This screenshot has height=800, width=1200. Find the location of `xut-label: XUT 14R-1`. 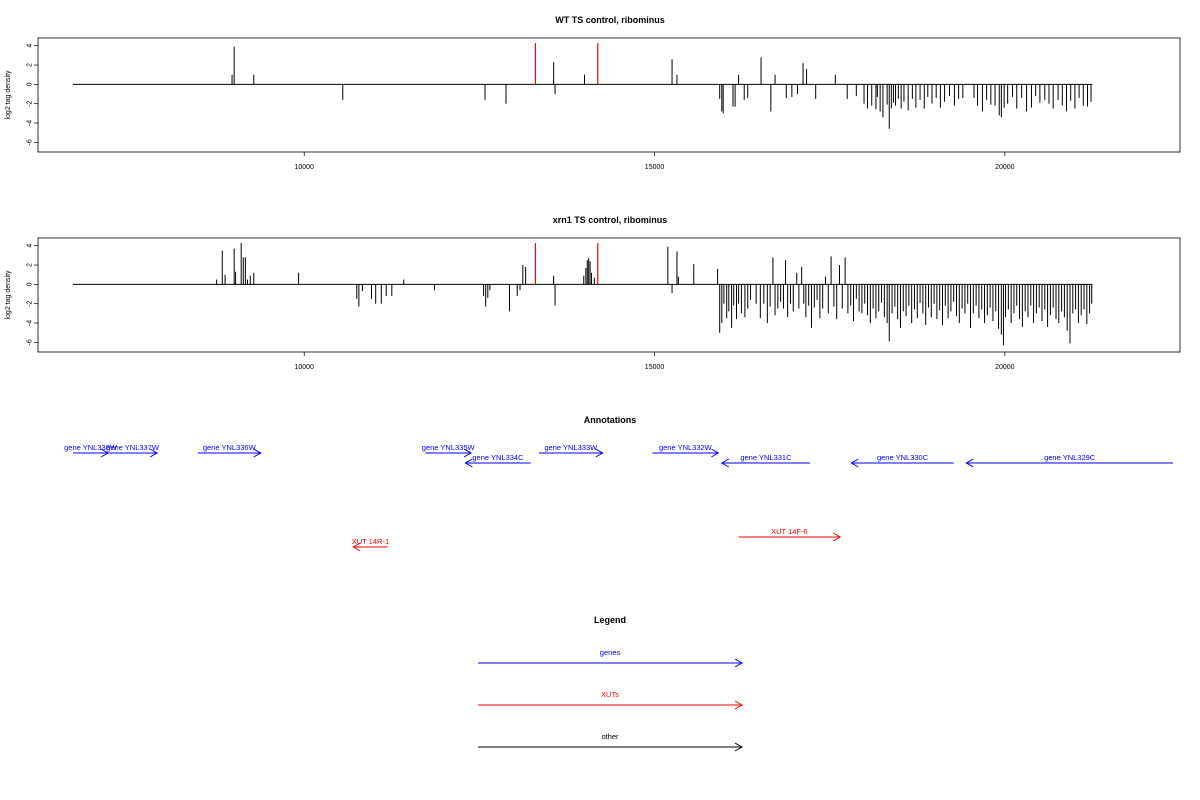

xut-label: XUT 14R-1 is located at coordinates (370, 541).